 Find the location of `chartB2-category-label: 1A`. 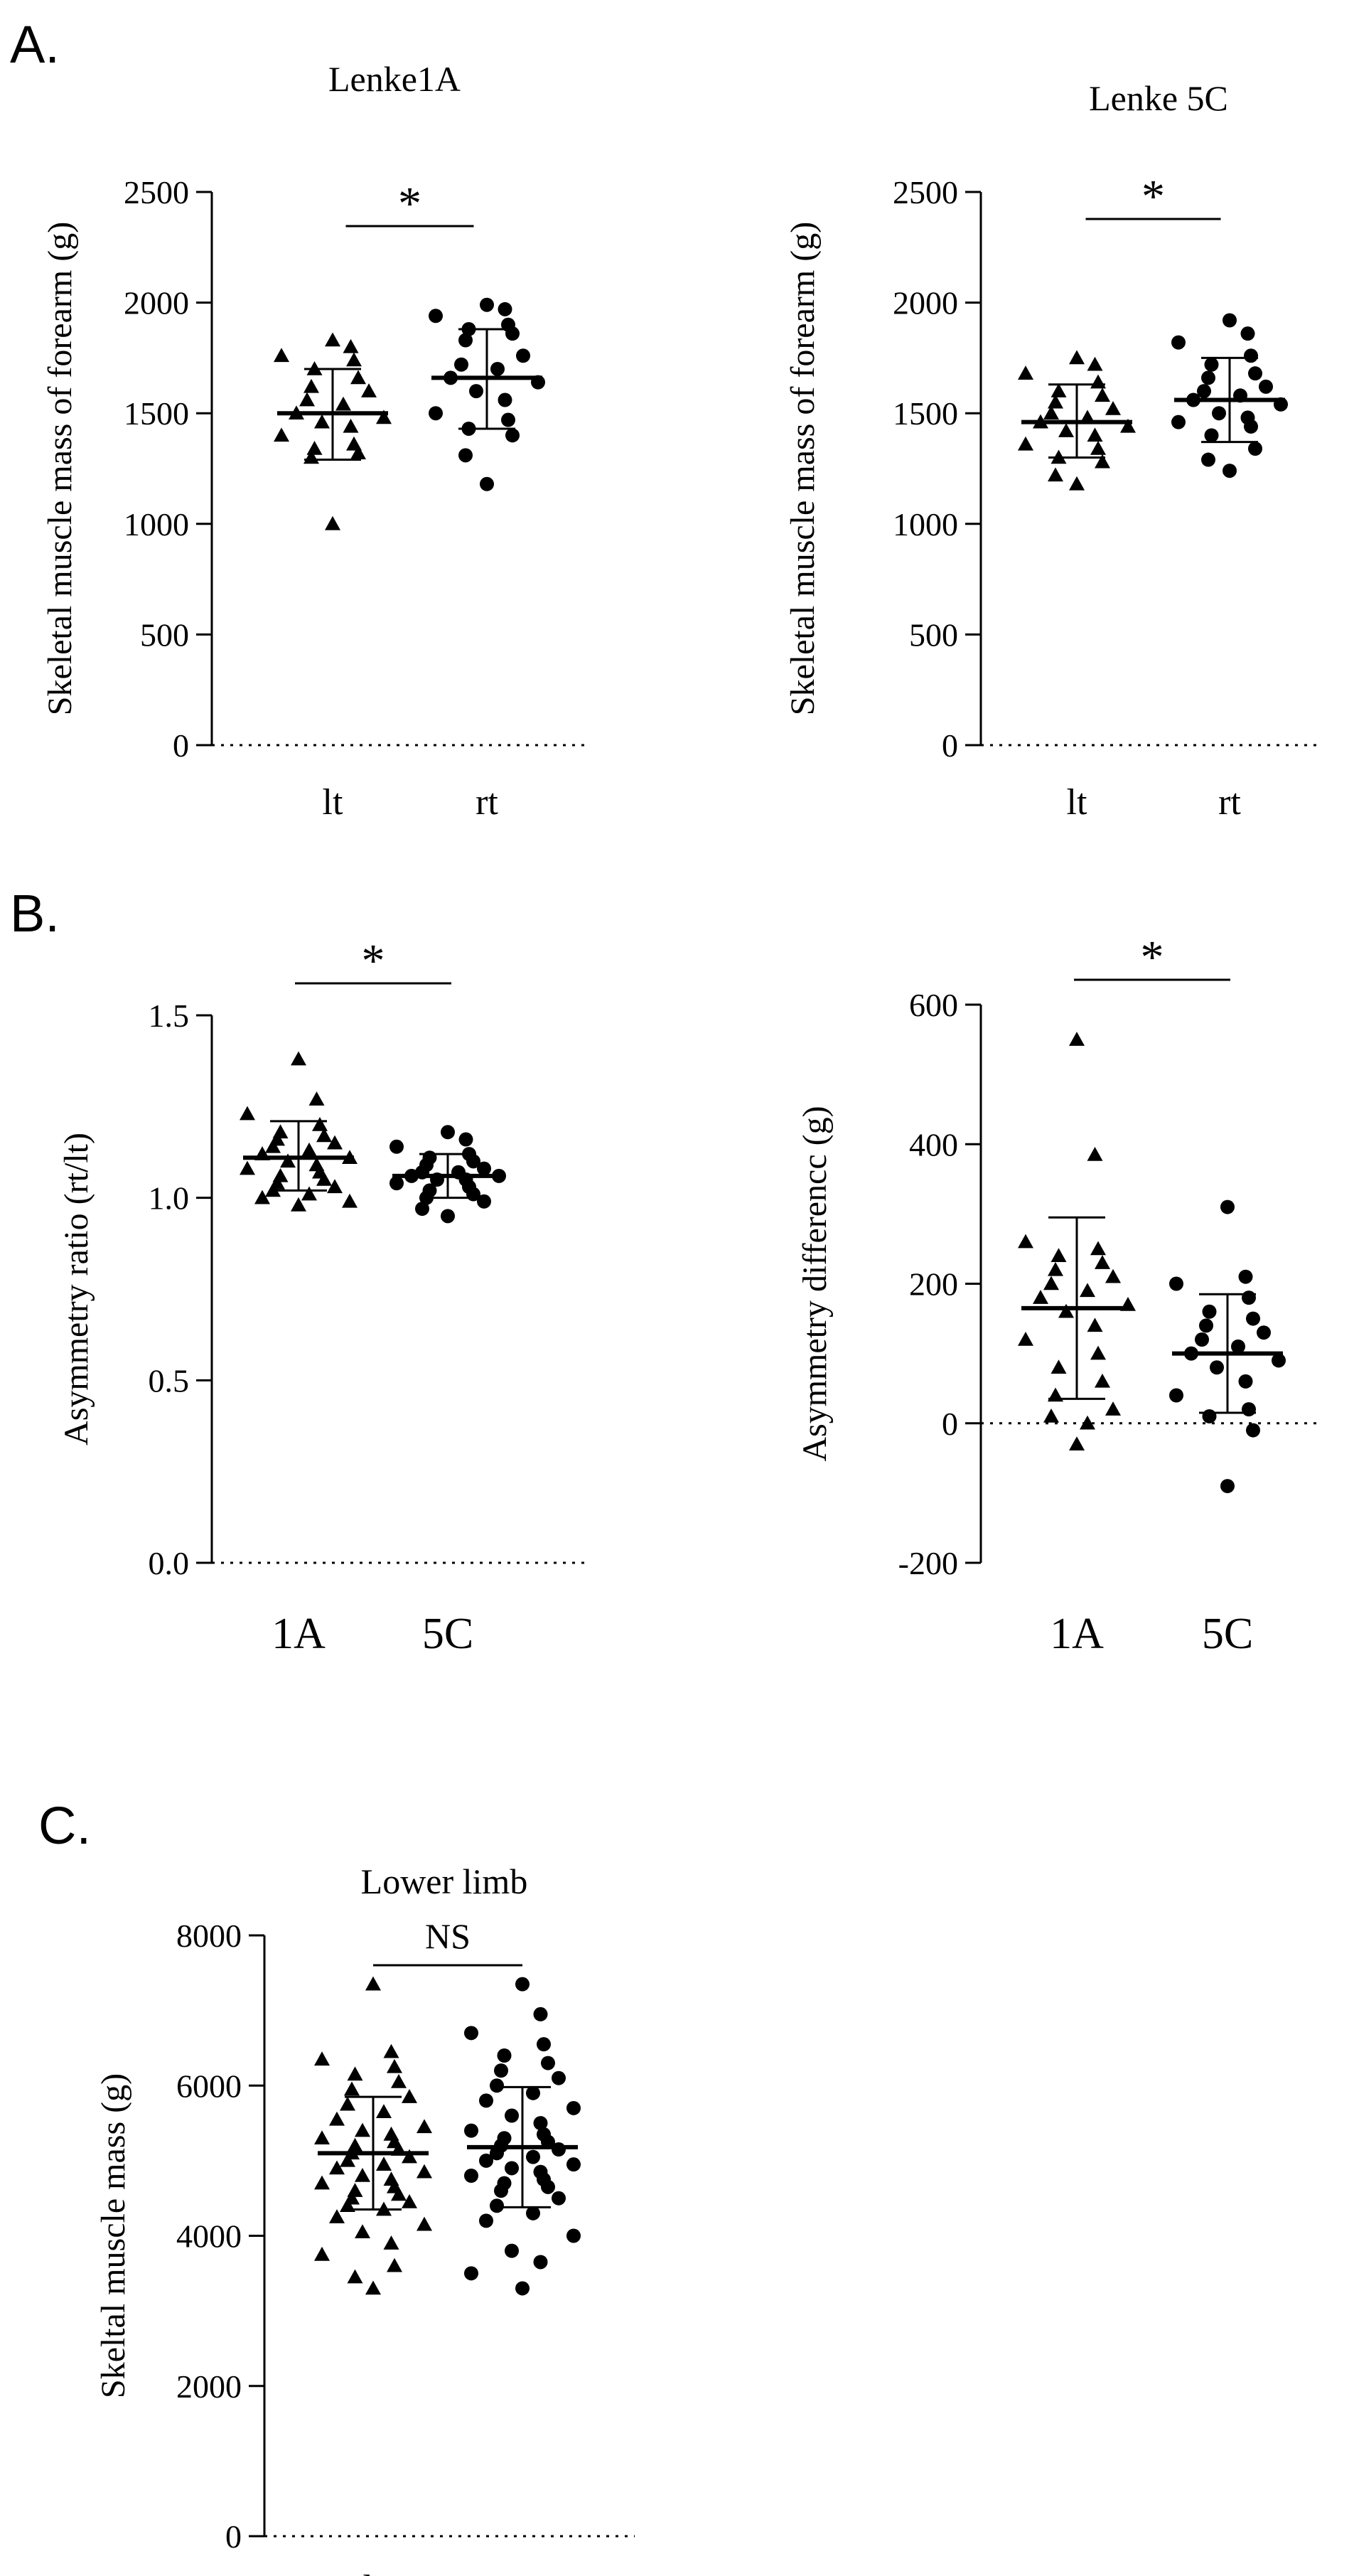

chartB2-category-label: 1A is located at coordinates (1077, 1634).